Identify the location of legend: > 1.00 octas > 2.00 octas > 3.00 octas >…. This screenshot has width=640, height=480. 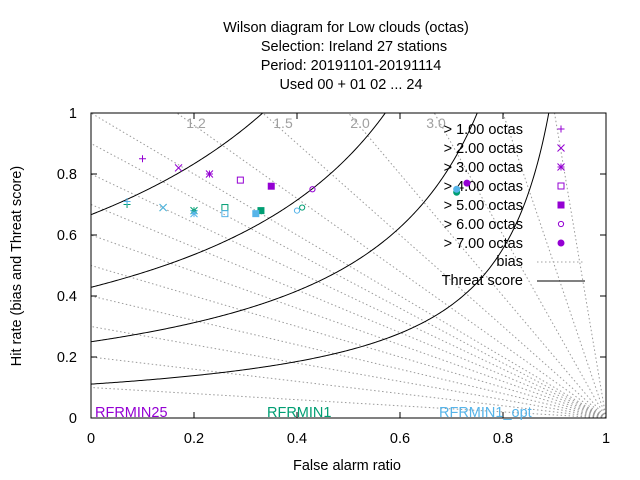
(513, 205).